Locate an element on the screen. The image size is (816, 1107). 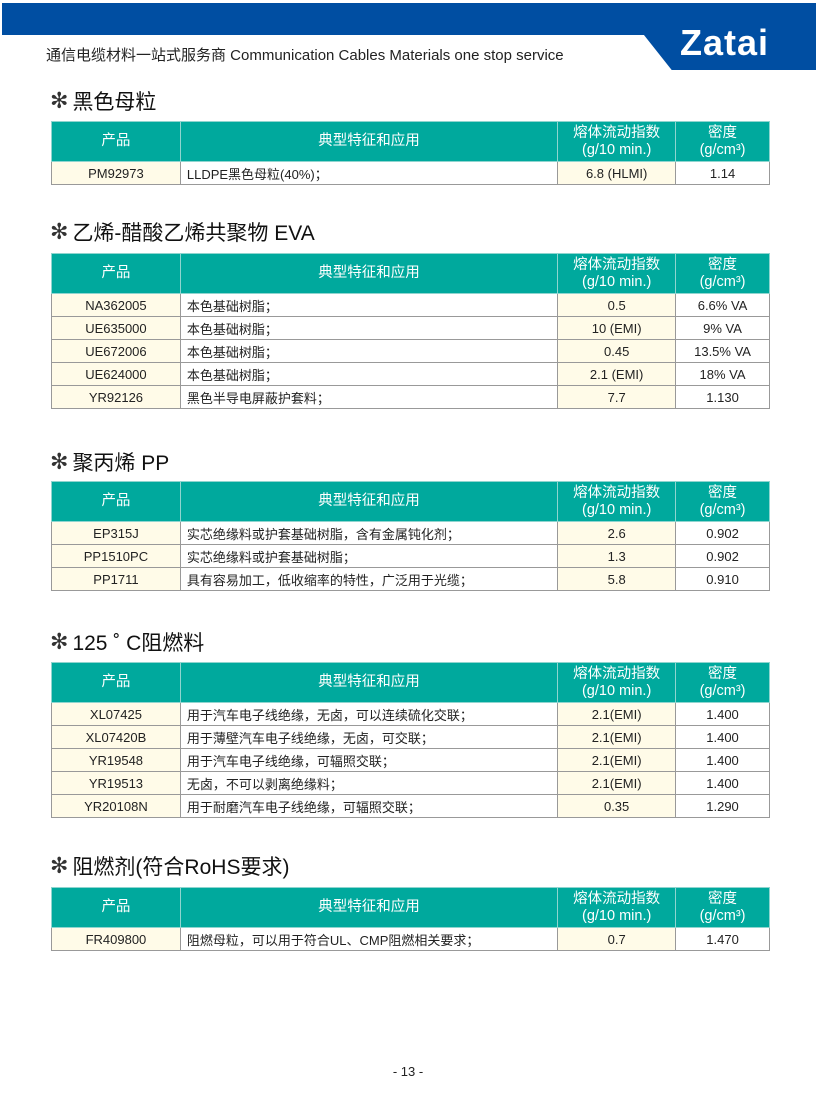
cell: 13.5% VA is located at coordinates (722, 351).